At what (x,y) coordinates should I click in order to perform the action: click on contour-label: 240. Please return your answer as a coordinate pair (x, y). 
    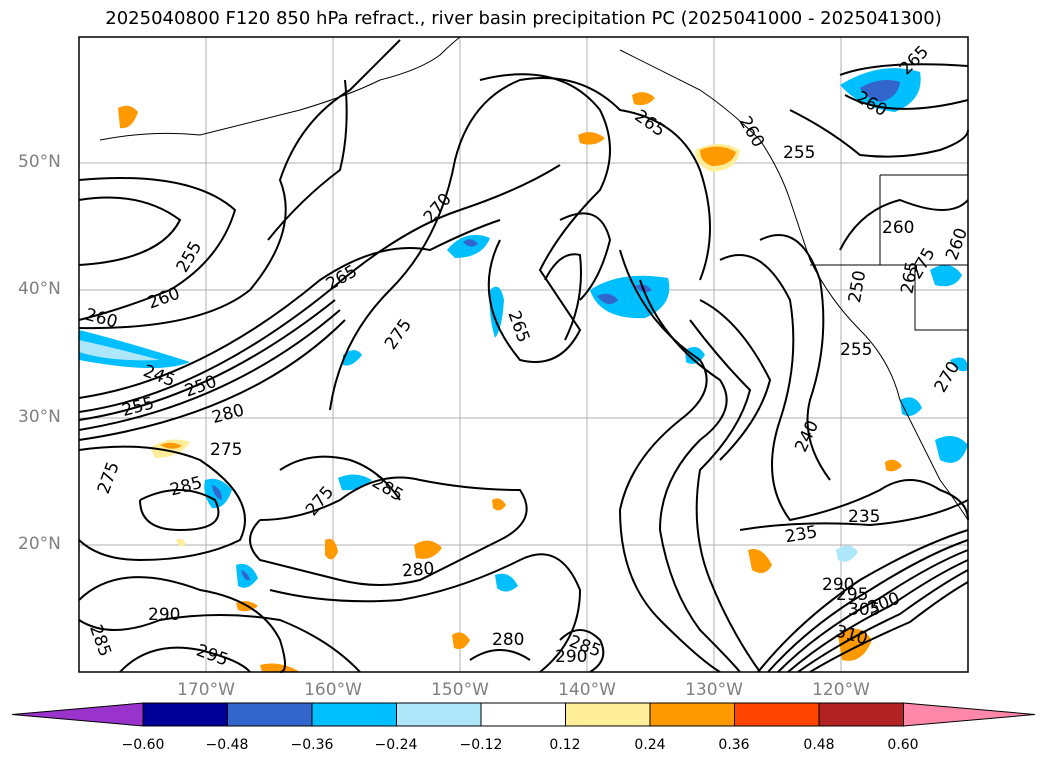
    Looking at the image, I should click on (807, 437).